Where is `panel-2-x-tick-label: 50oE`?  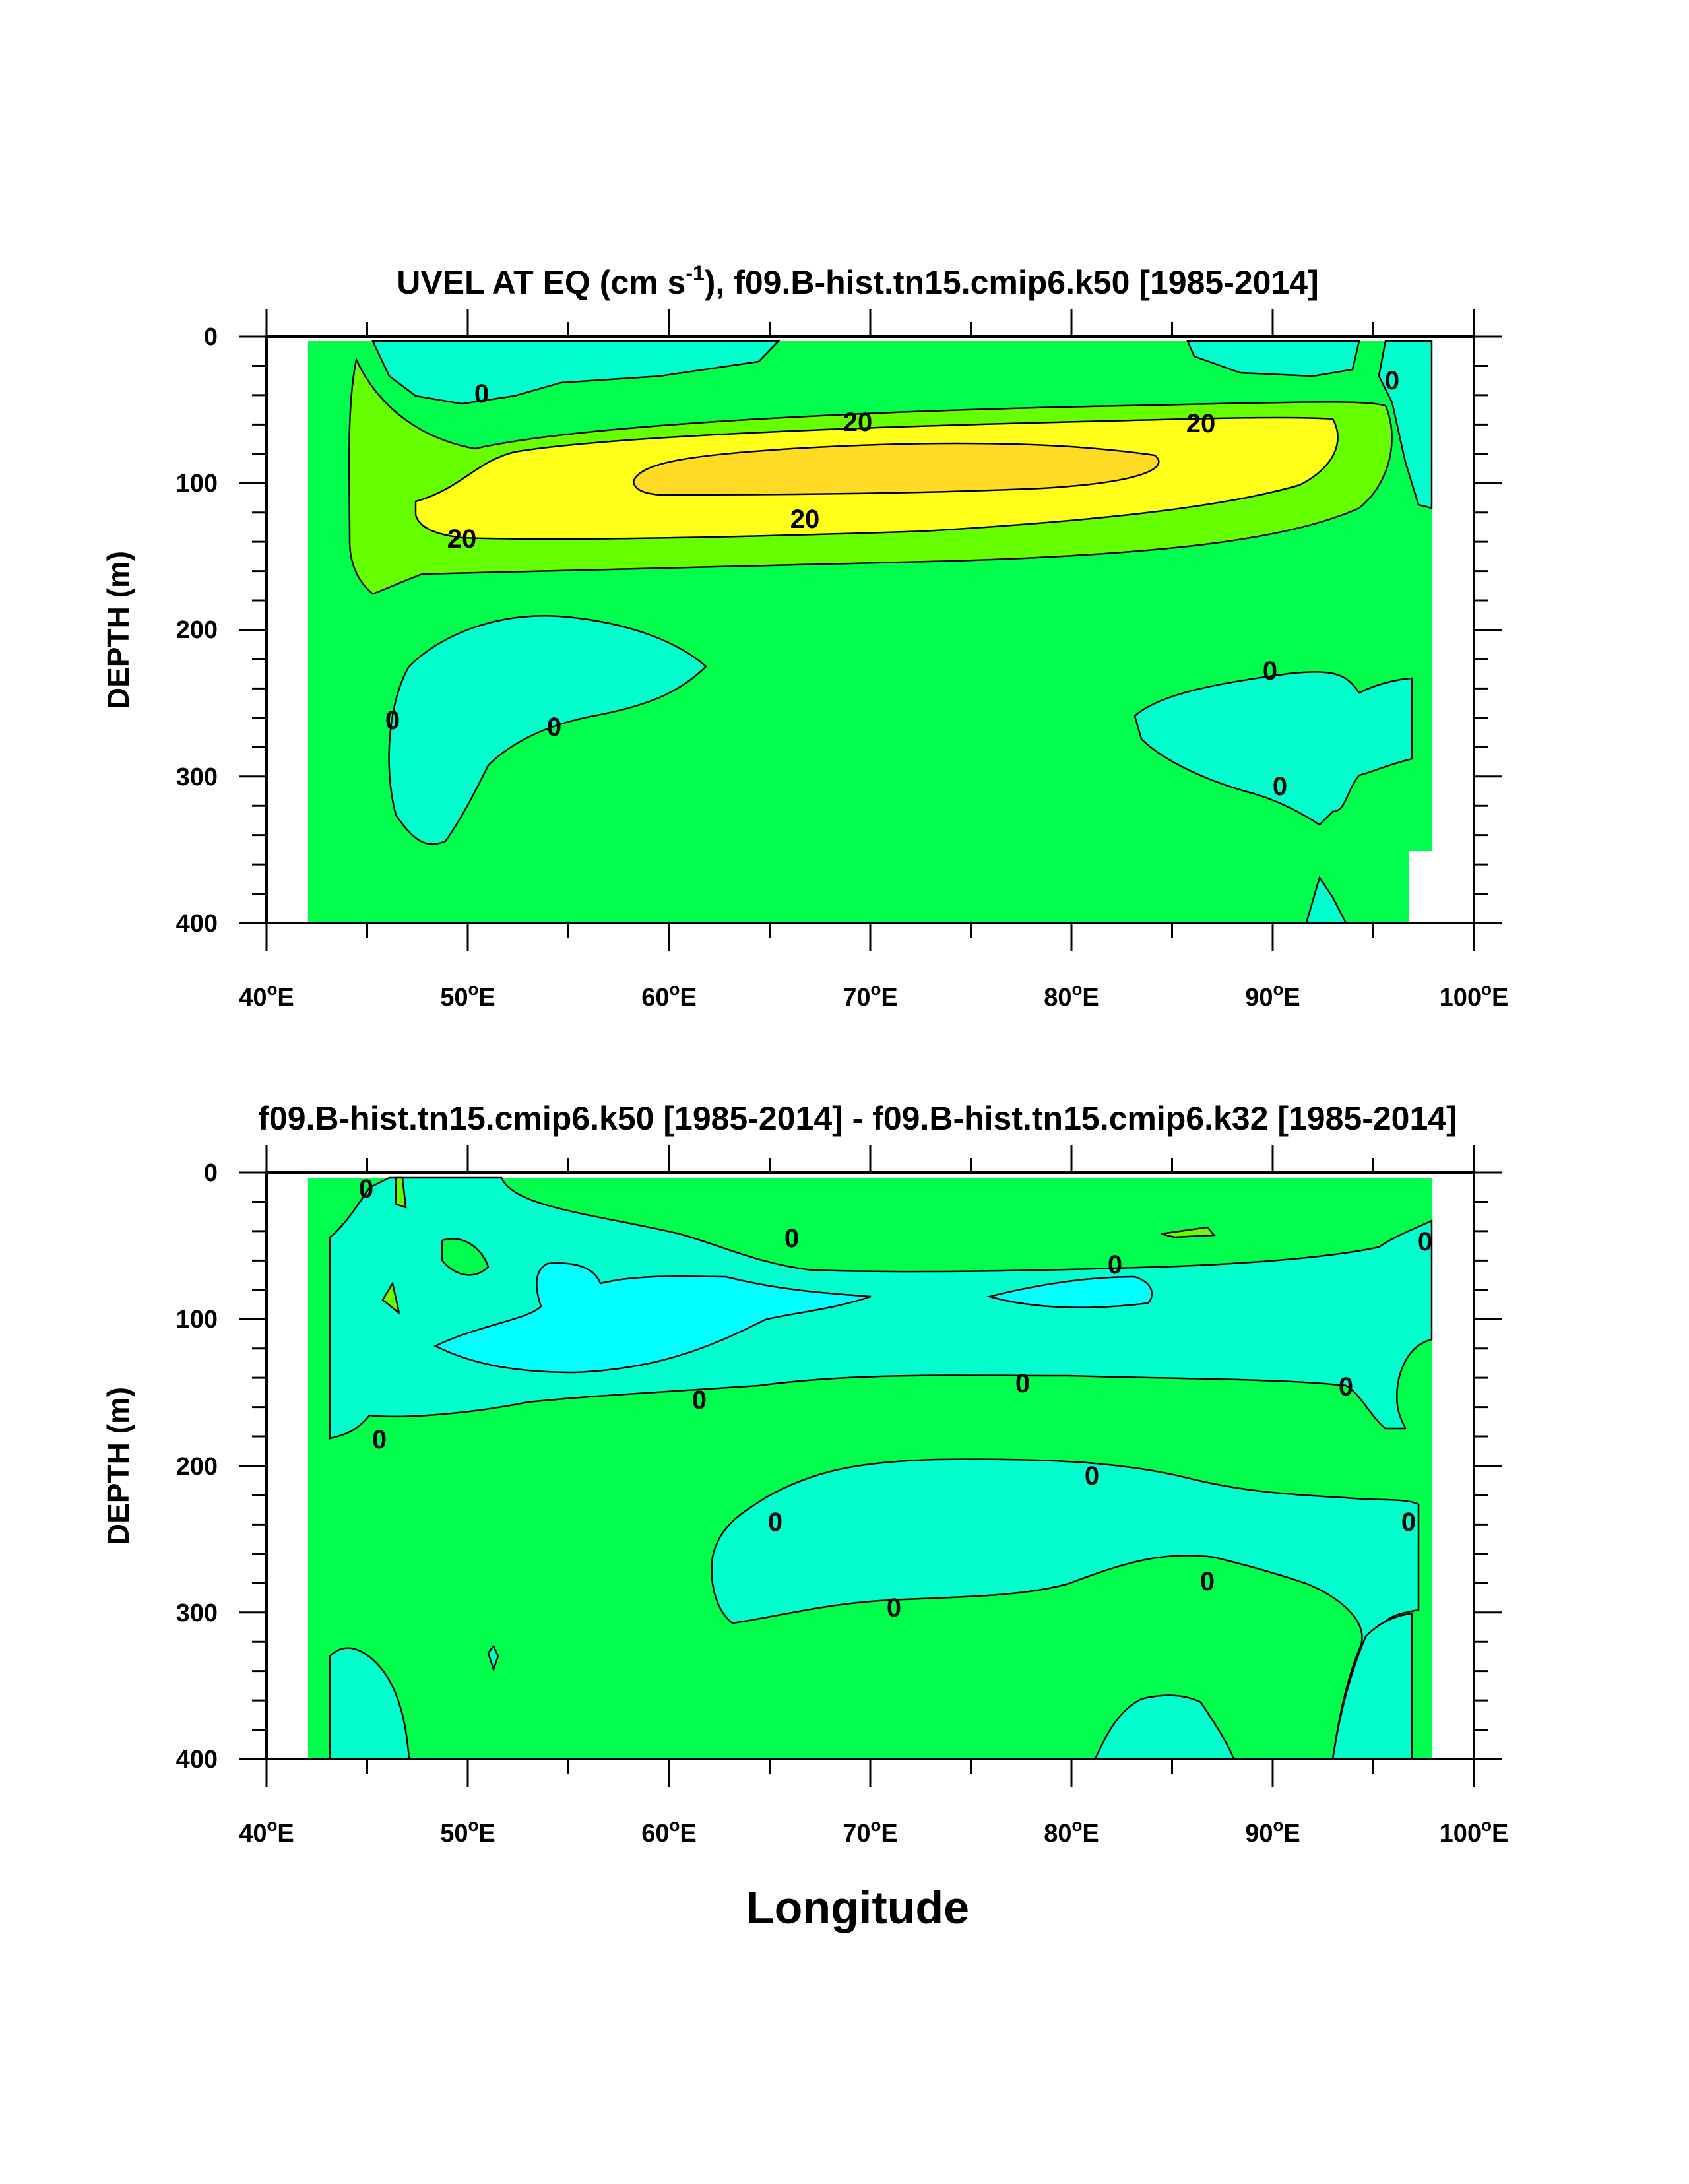 panel-2-x-tick-label: 50oE is located at coordinates (467, 1831).